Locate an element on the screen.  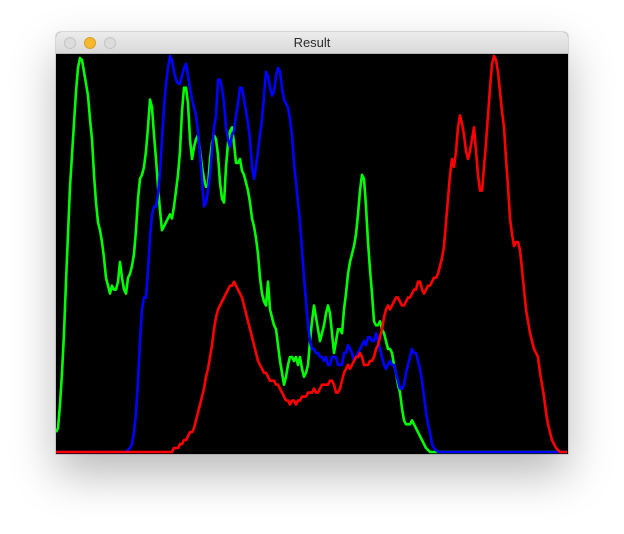
minimize-button is located at coordinates (90, 43).